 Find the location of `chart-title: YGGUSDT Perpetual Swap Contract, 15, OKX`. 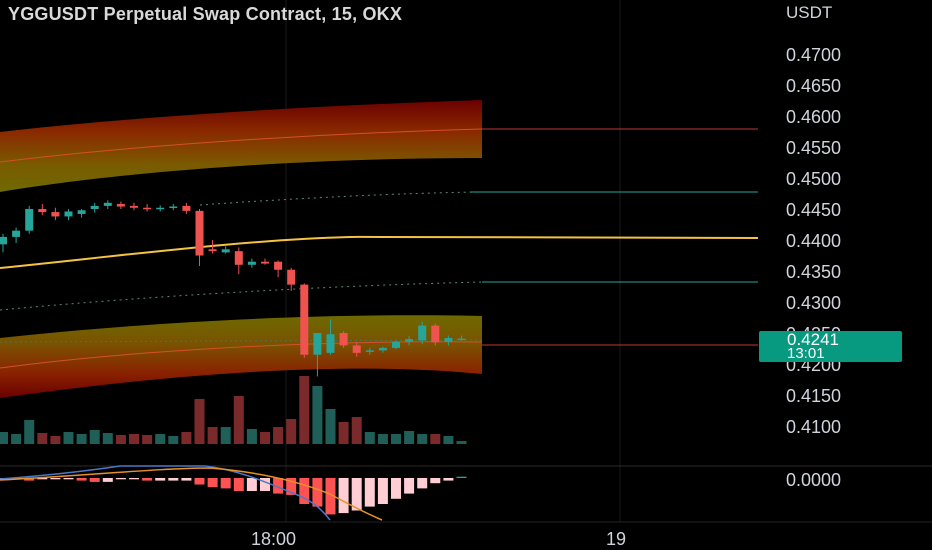

chart-title: YGGUSDT Perpetual Swap Contract, 15, OKX is located at coordinates (205, 14).